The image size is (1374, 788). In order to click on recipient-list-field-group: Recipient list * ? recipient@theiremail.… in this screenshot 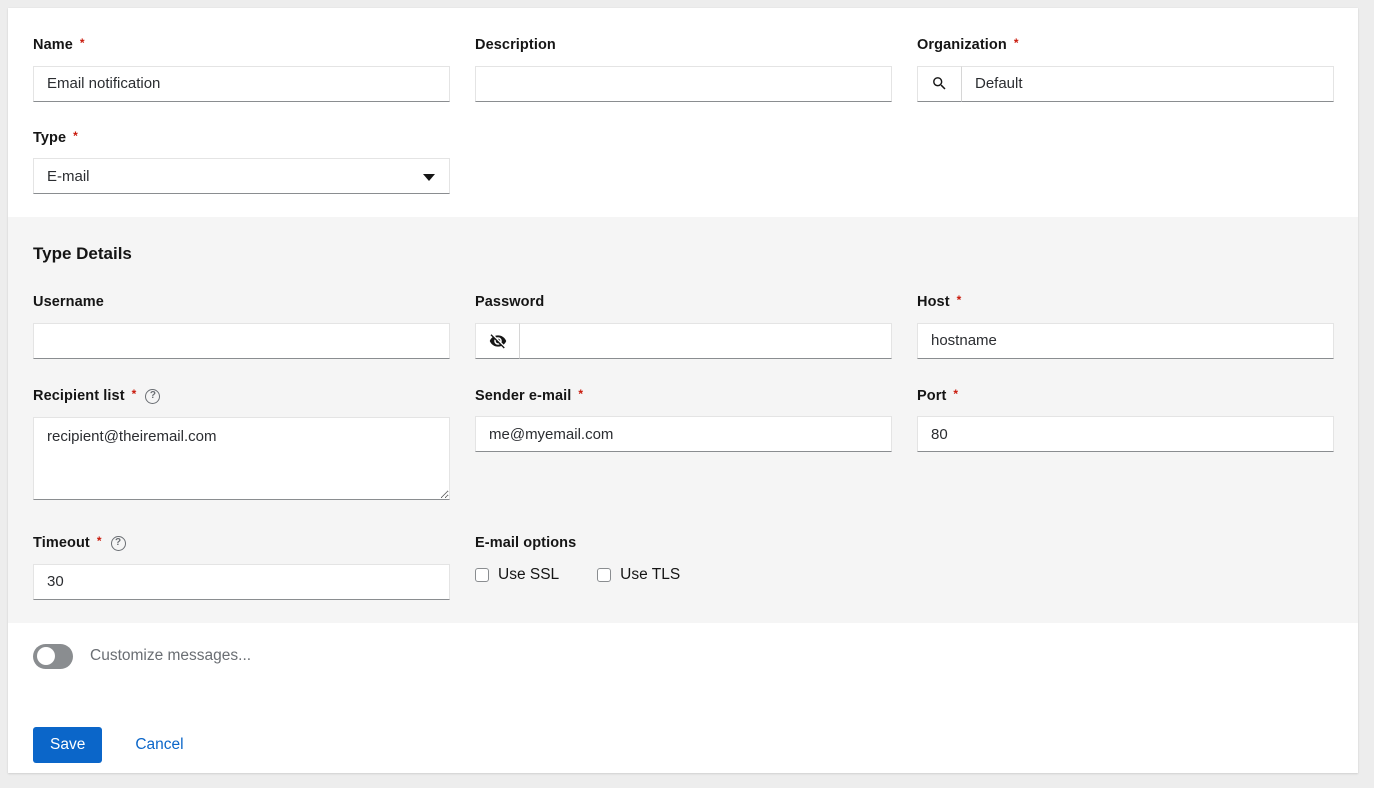, I will do `click(241, 446)`.